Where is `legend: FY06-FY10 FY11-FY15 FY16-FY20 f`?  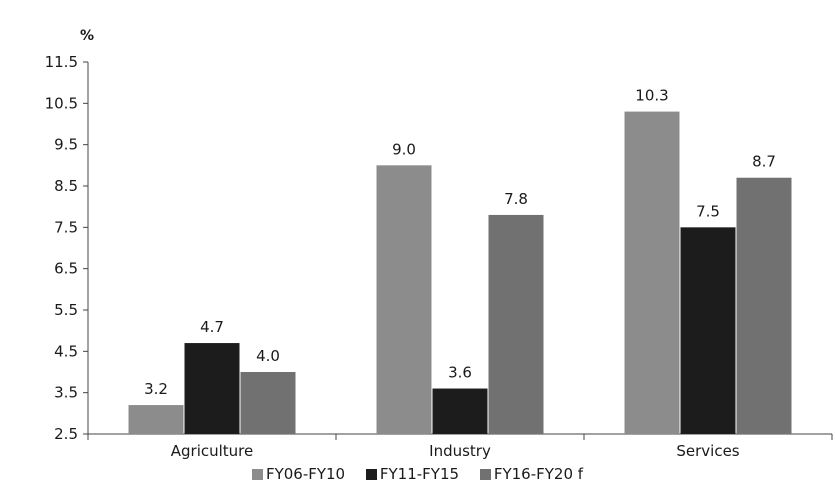 legend: FY06-FY10 FY11-FY15 FY16-FY20 f is located at coordinates (417, 474).